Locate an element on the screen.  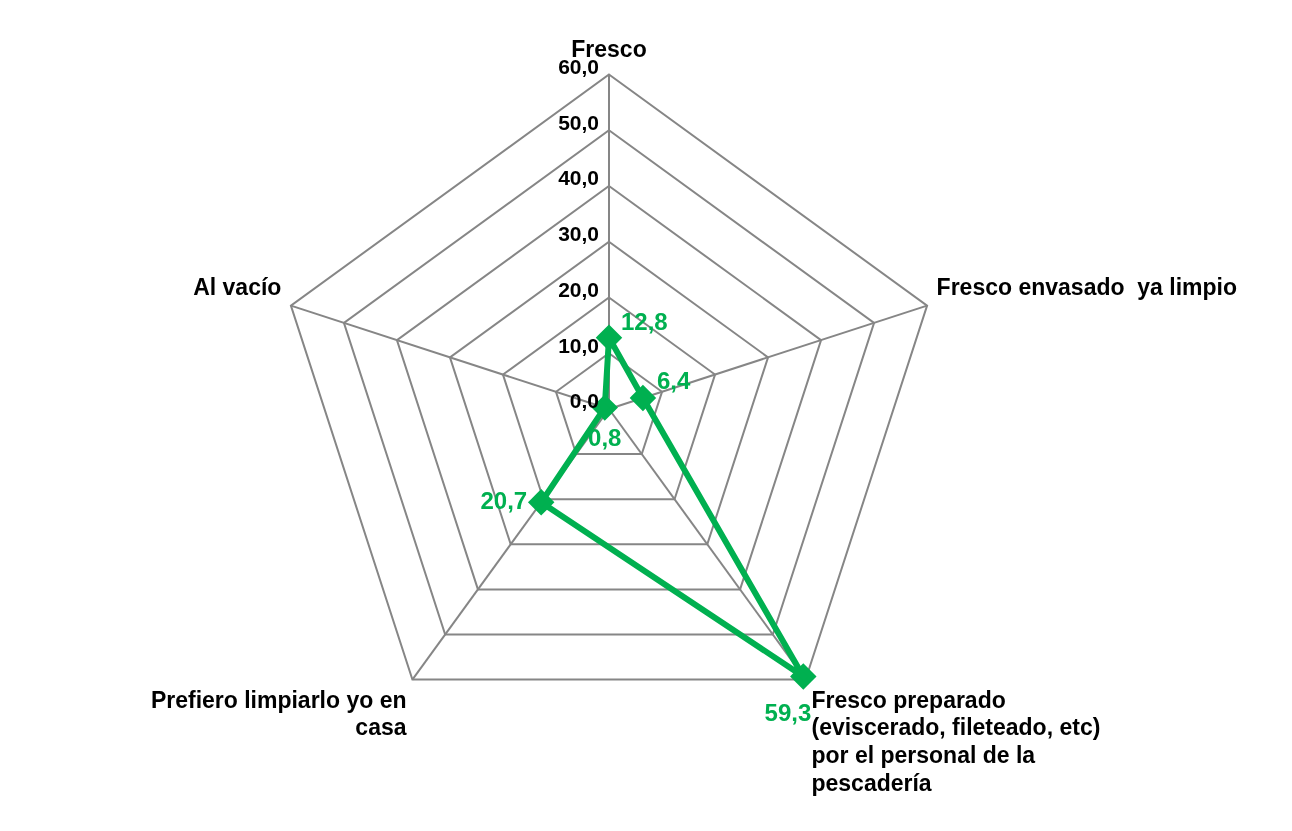
y-tick-label: 10,0 is located at coordinates (578, 345).